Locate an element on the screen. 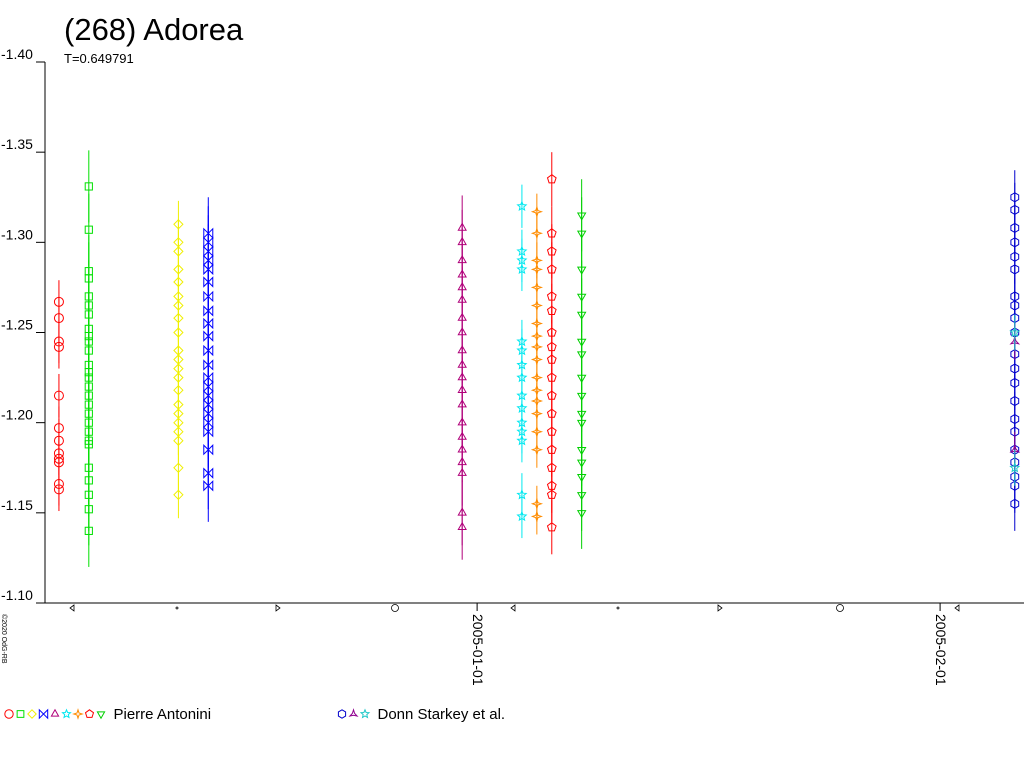 This screenshot has width=1024, height=768. x-tick-label: 2005-02-01 is located at coordinates (941, 650).